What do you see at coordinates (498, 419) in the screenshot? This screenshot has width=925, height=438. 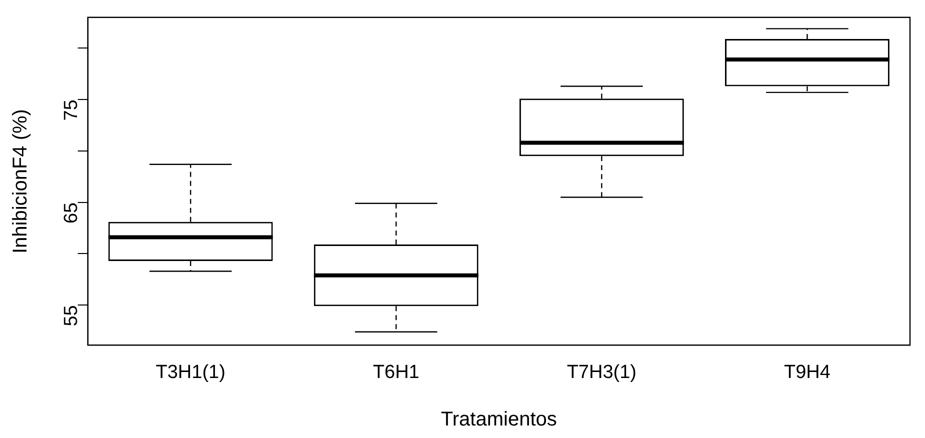 I see `x-axis-title: Tratamientos` at bounding box center [498, 419].